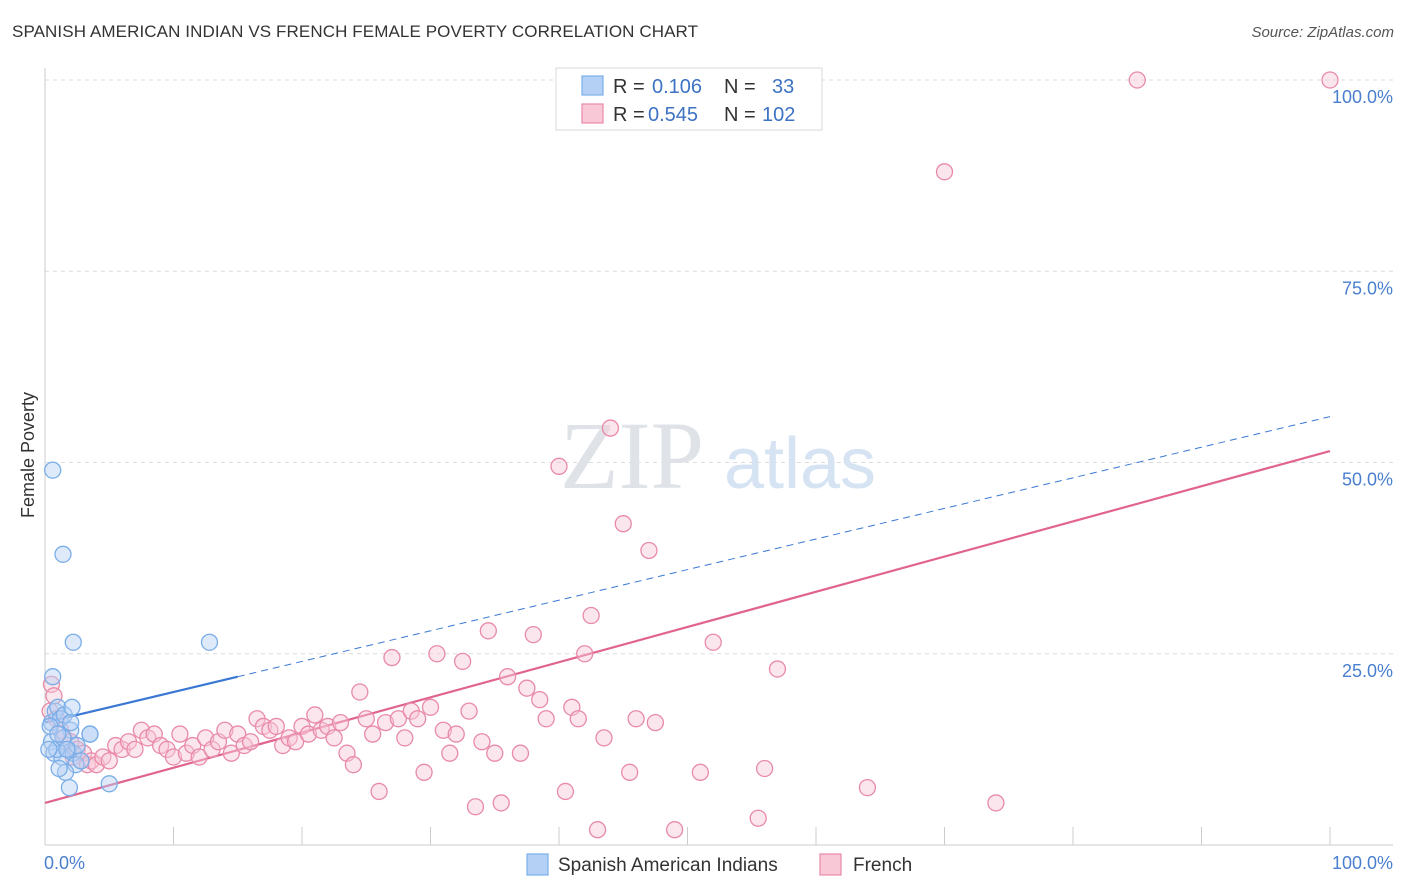 This screenshot has width=1406, height=892. Describe the element at coordinates (1322, 32) in the screenshot. I see `chart-source: Source: ZipAtlas.com` at that location.